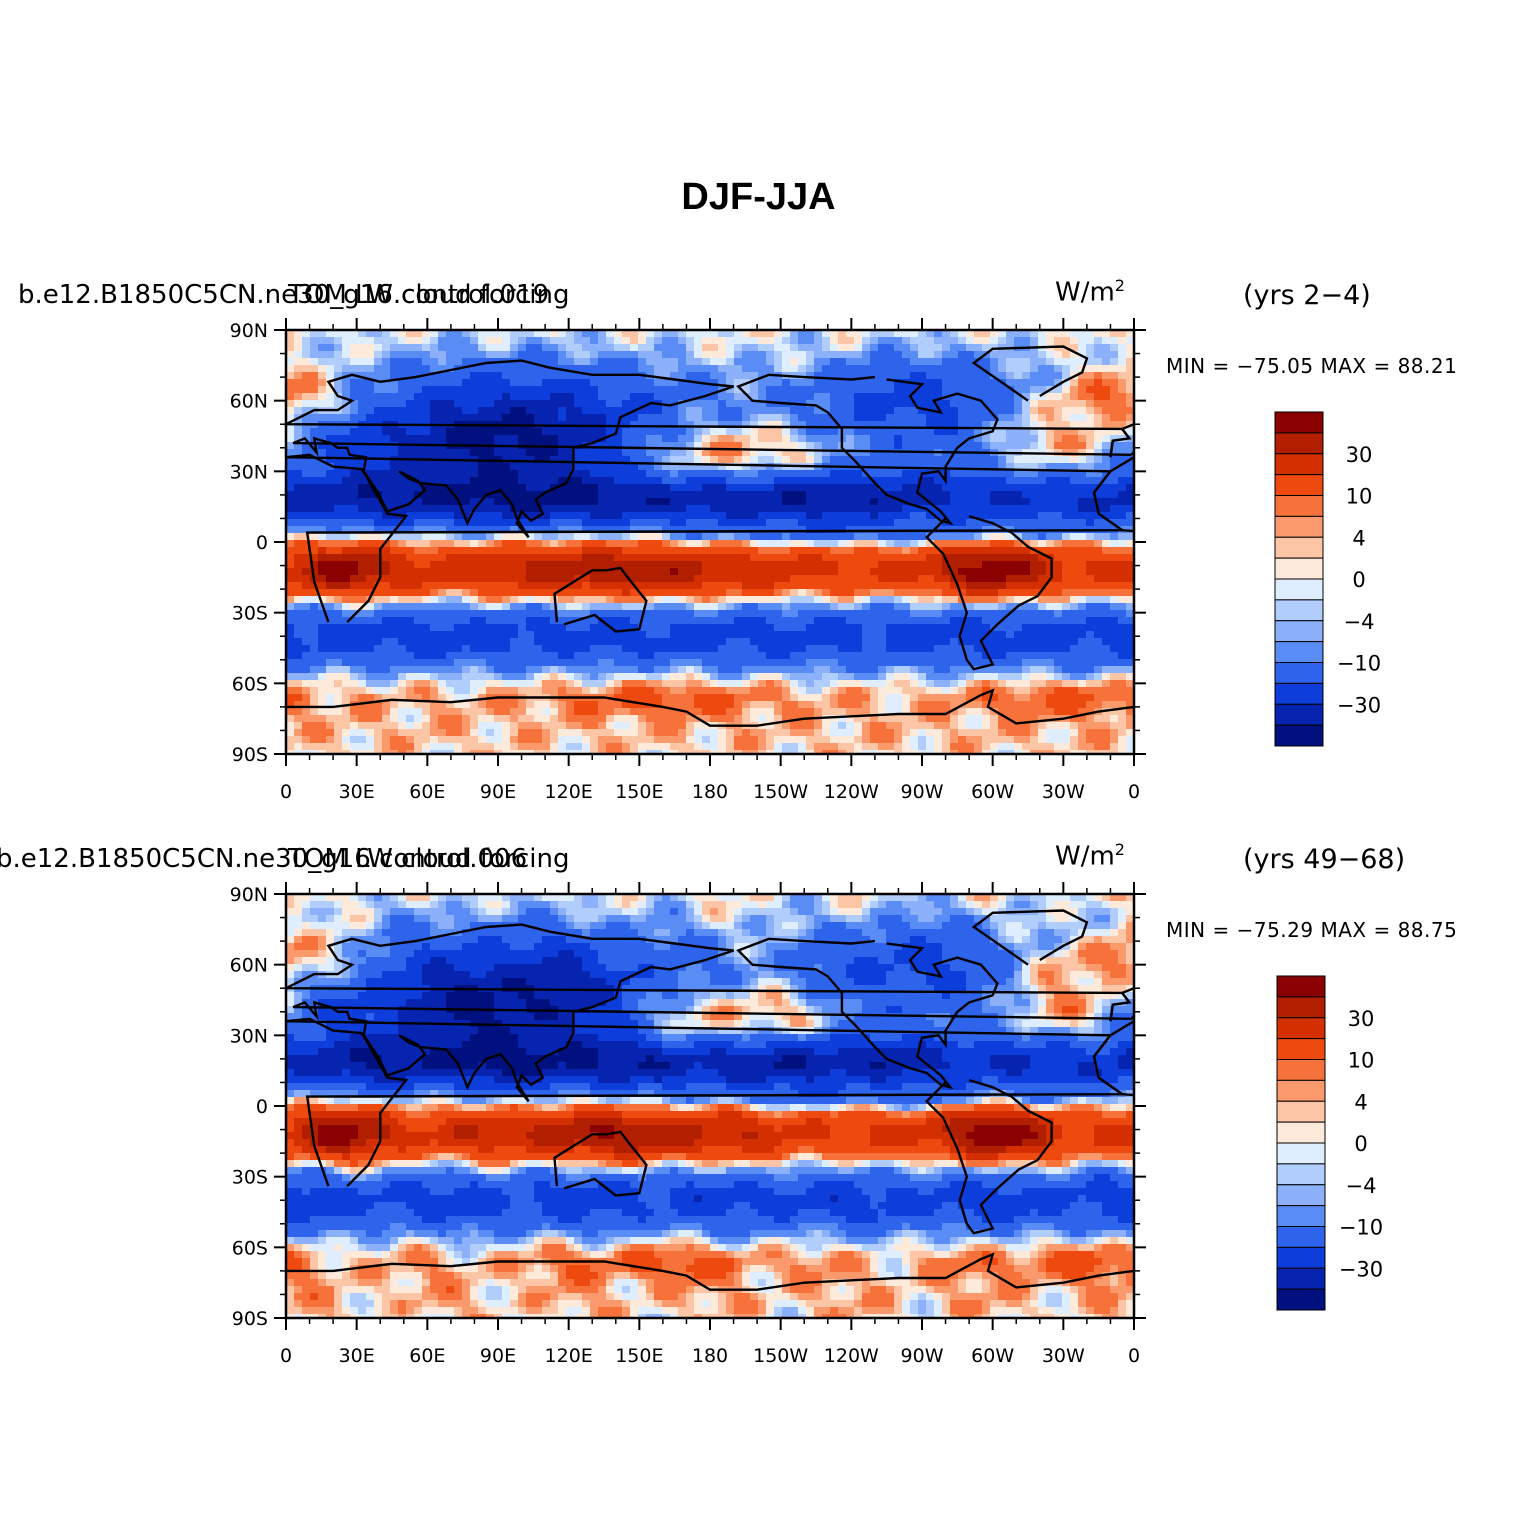  I want to click on min-max-label: MIN = −75.05 MAX = 88.21, so click(1312, 366).